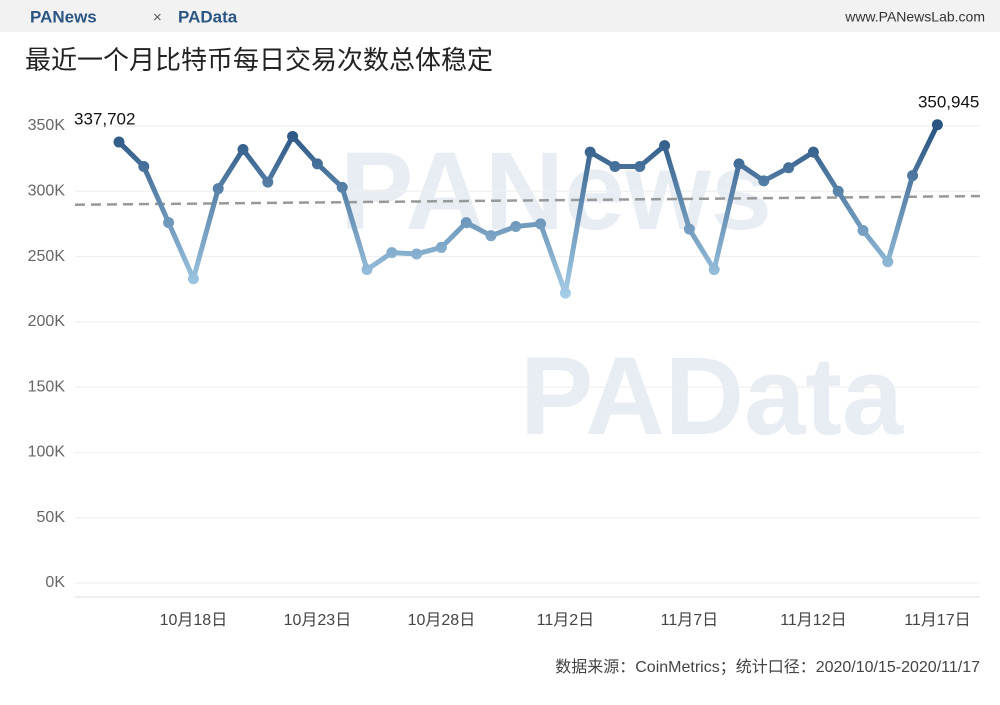  Describe the element at coordinates (566, 620) in the screenshot. I see `x-tick-label: 11月2日` at that location.